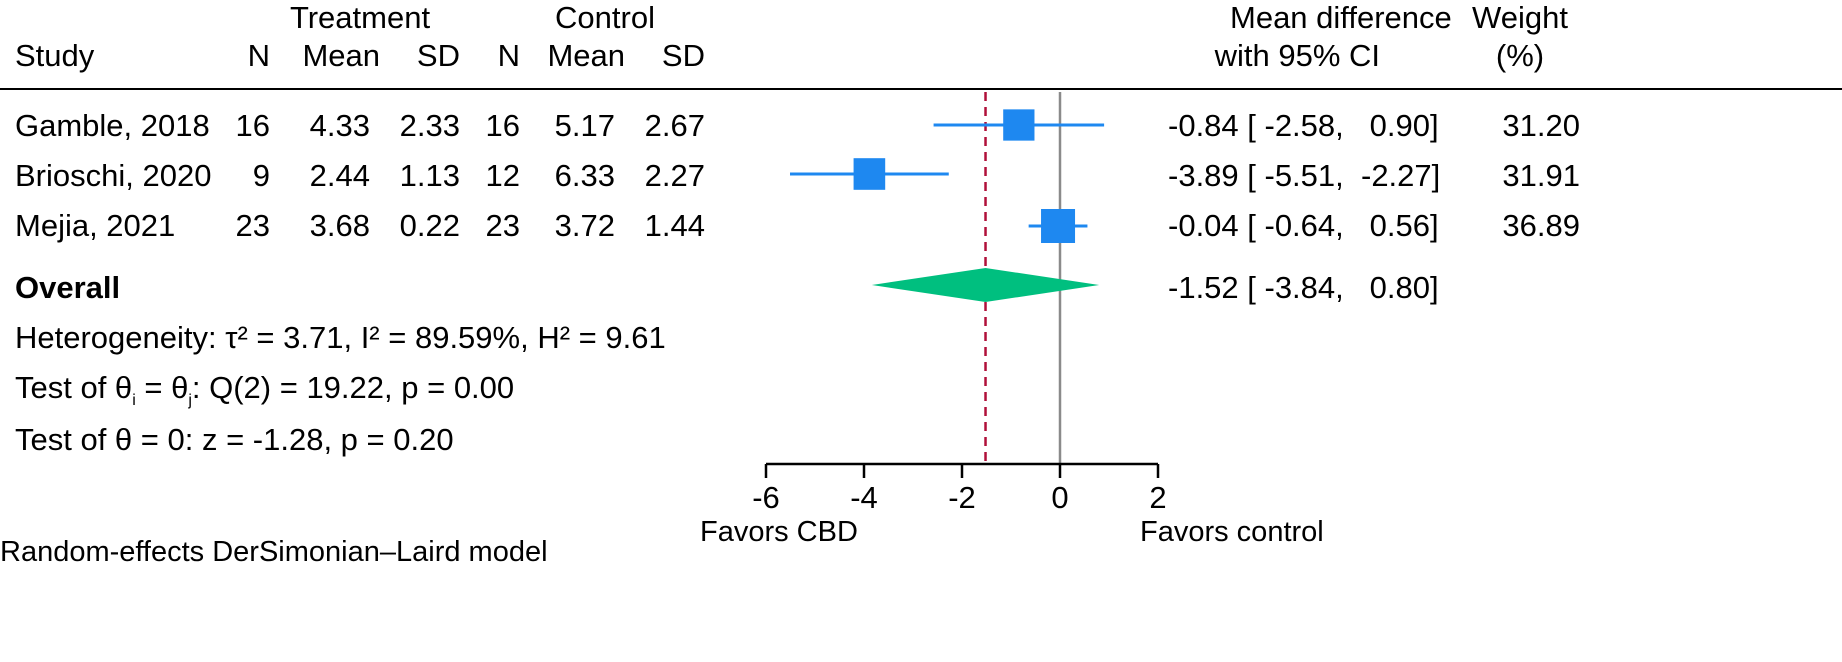 The width and height of the screenshot is (1842, 662). I want to click on x-tick-label: -2, so click(962, 497).